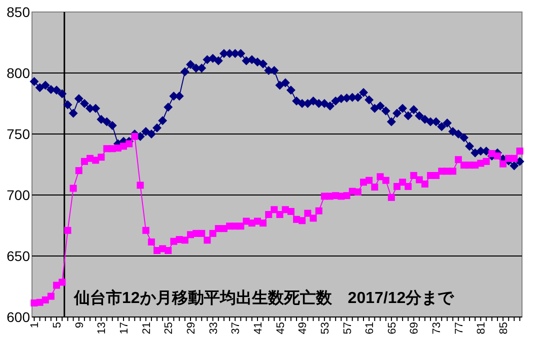 The image size is (535, 345). What do you see at coordinates (504, 328) in the screenshot?
I see `x-tick-label: 85` at bounding box center [504, 328].